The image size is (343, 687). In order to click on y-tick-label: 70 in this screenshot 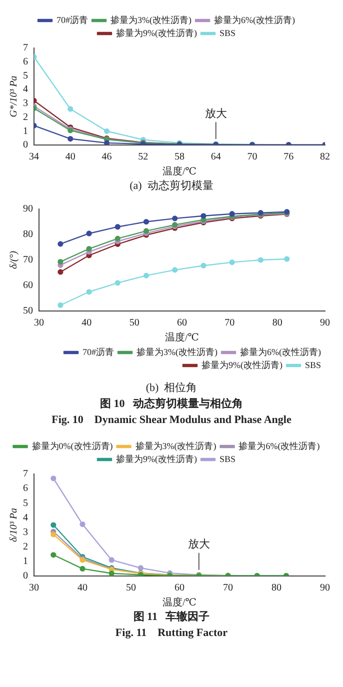, I will do `click(28, 260)`.